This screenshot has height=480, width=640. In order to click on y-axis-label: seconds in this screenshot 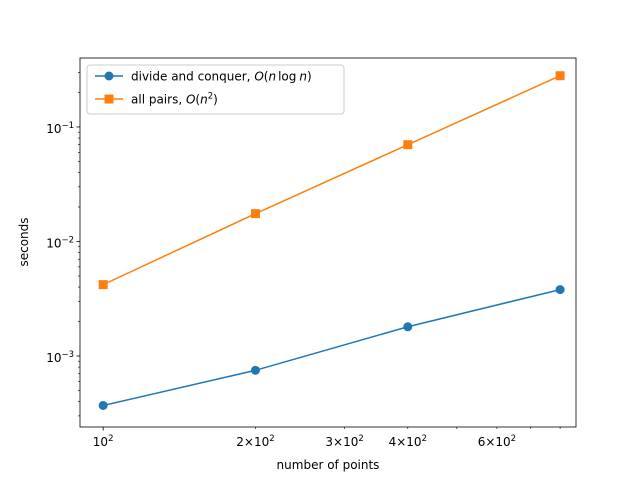, I will do `click(24, 241)`.